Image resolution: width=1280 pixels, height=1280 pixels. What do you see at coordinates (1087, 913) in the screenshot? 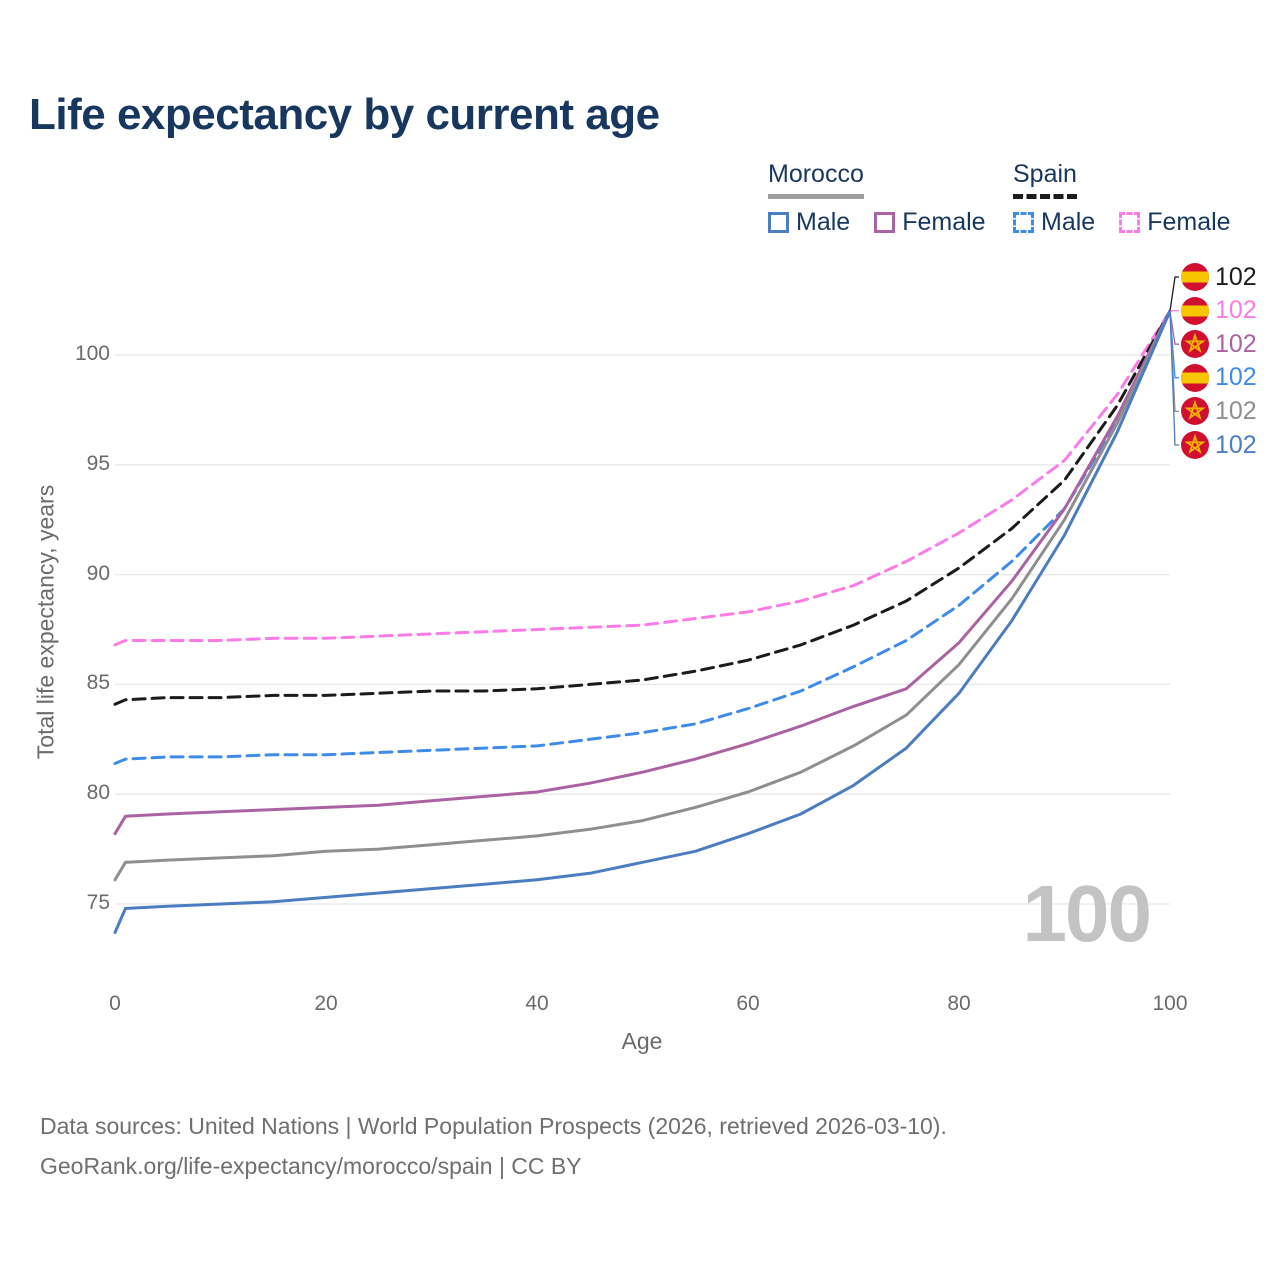
I see `current-age-watermark: 100` at bounding box center [1087, 913].